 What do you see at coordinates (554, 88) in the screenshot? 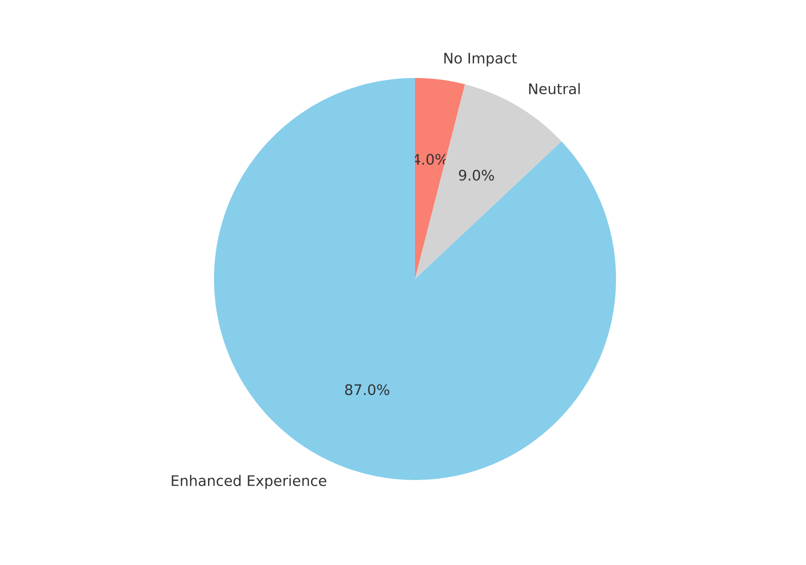
I see `slice-label: Neutral` at bounding box center [554, 88].